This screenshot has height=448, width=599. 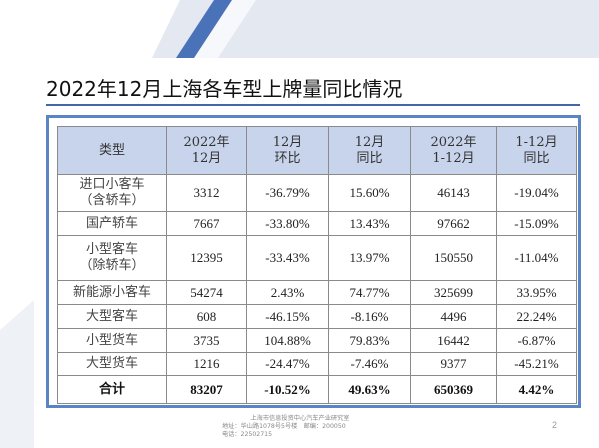 What do you see at coordinates (206, 150) in the screenshot?
I see `header-dec-2022: 2022年 12月` at bounding box center [206, 150].